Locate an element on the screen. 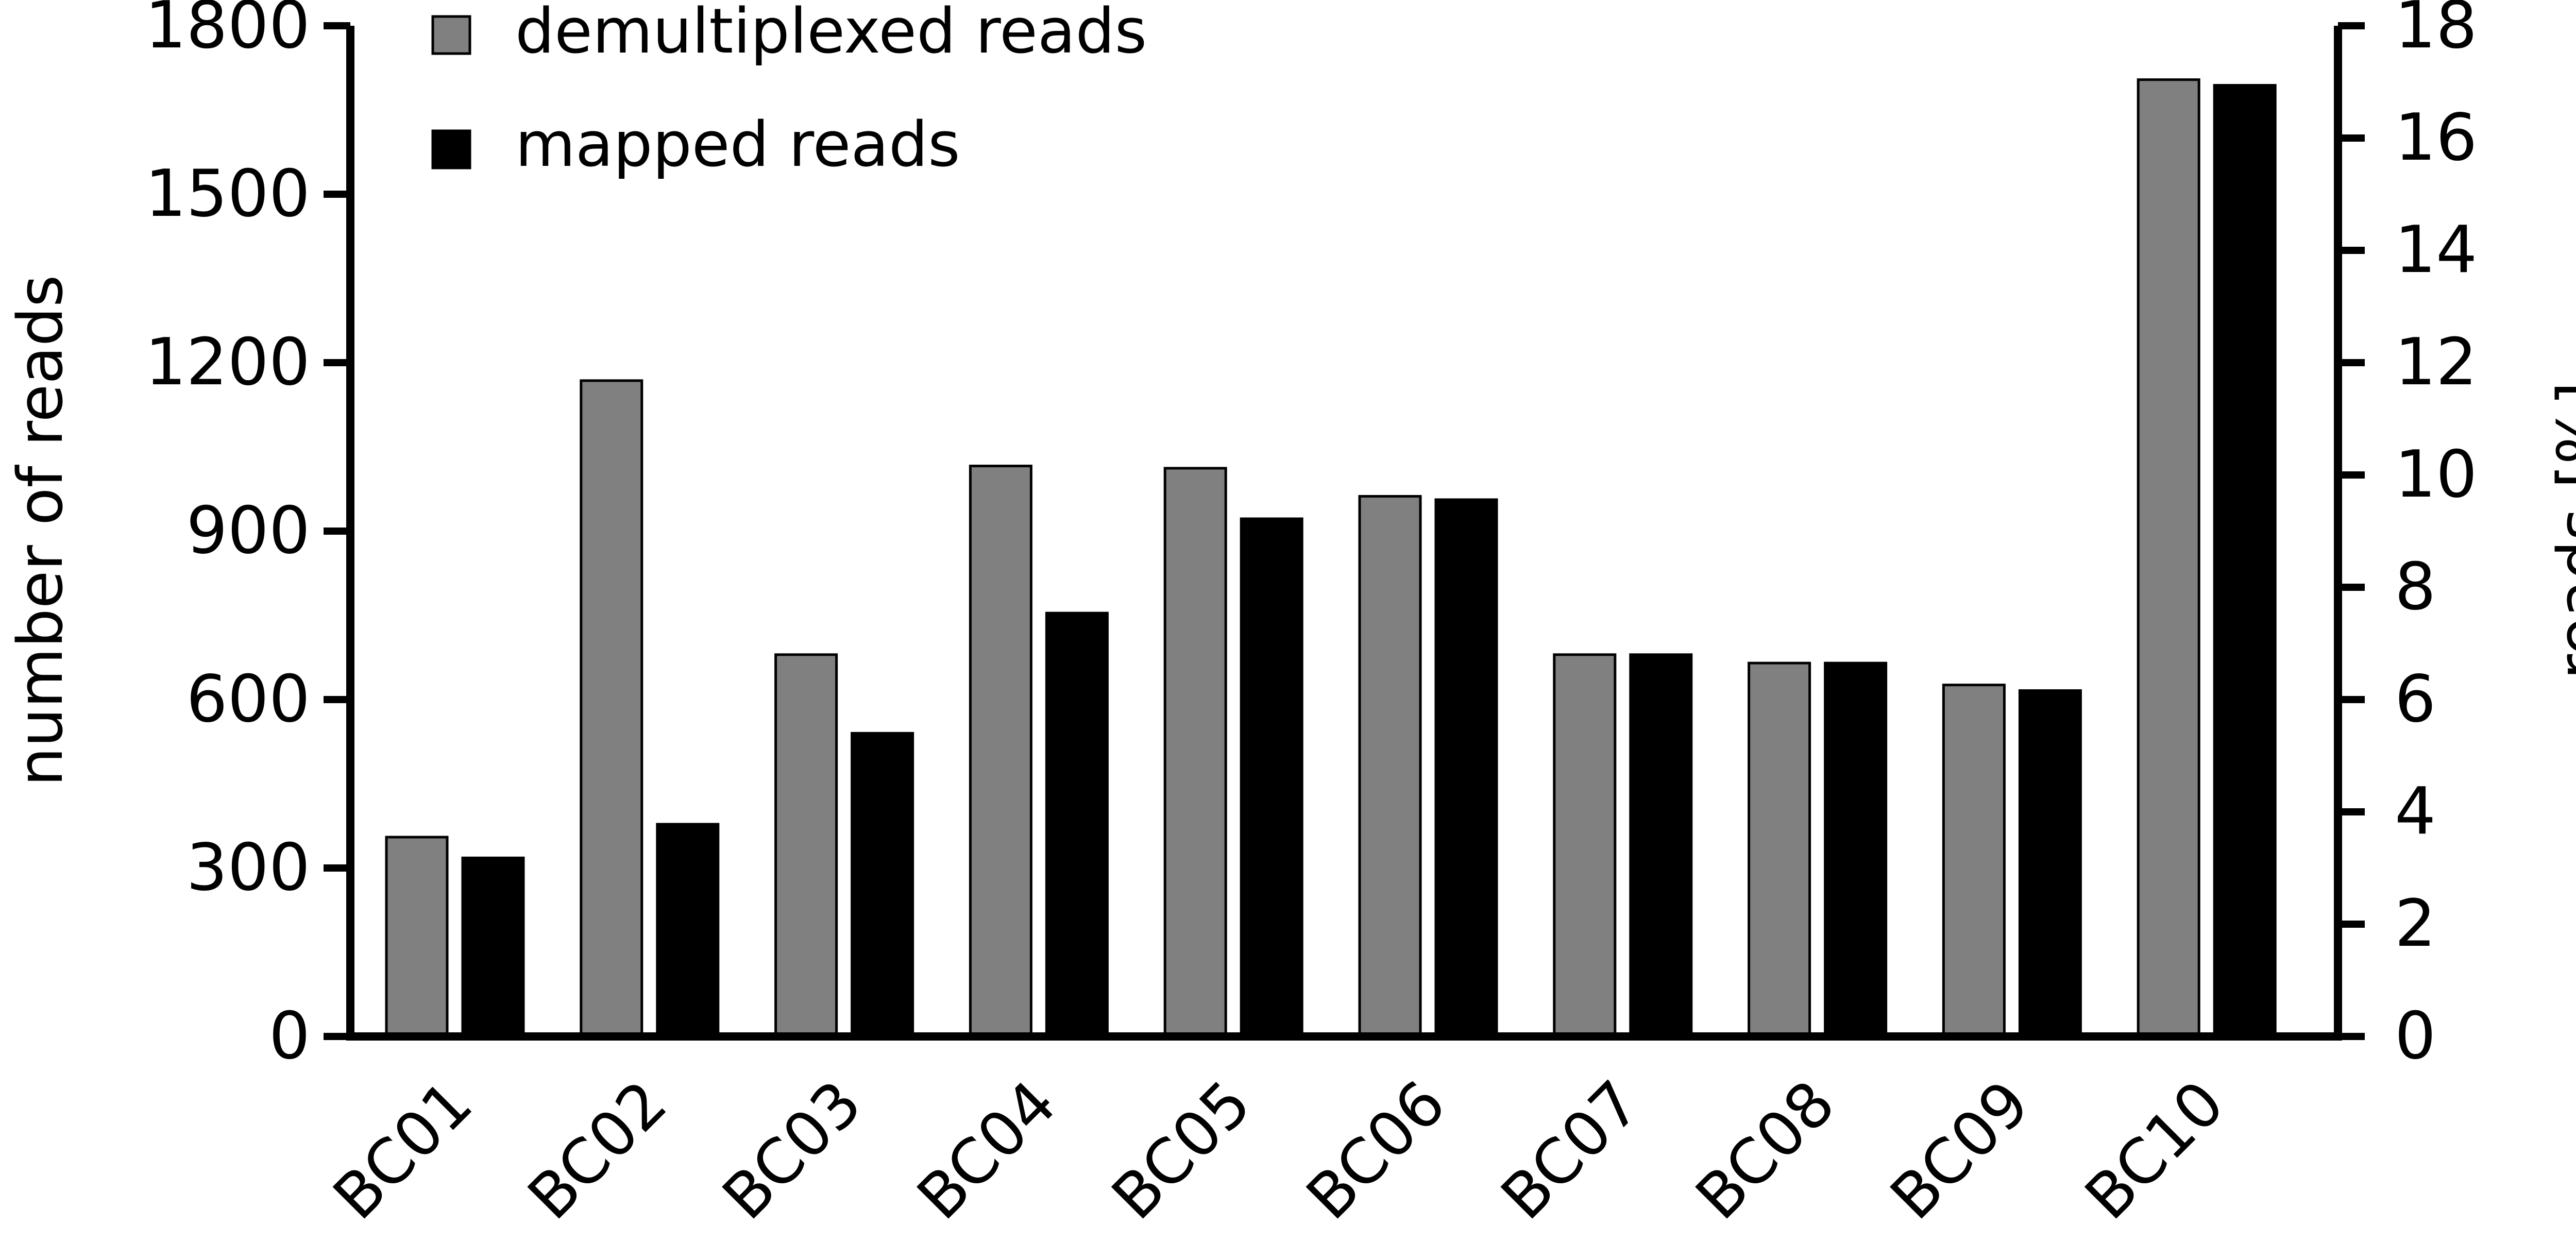 The height and width of the screenshot is (1242, 2576). legend-label-mapped: mapped reads is located at coordinates (737, 145).